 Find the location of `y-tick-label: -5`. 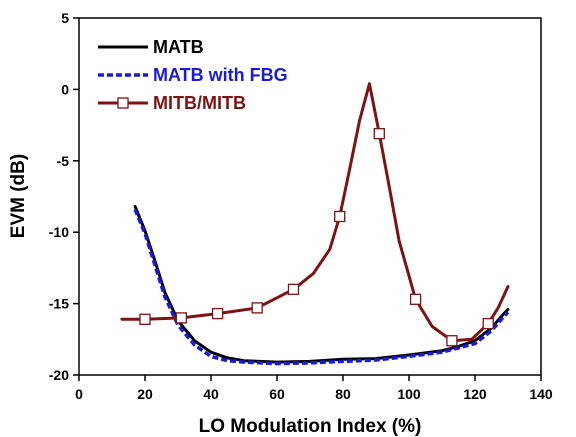

y-tick-label: -5 is located at coordinates (63, 161).